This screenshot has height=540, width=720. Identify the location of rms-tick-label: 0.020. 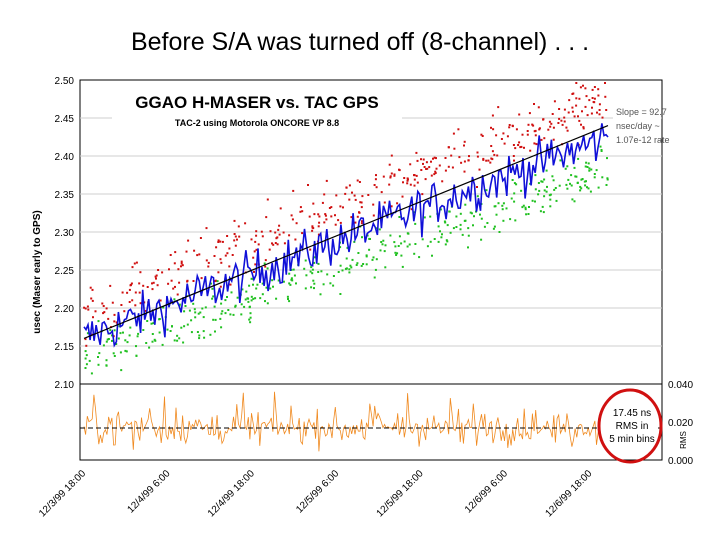
(680, 423).